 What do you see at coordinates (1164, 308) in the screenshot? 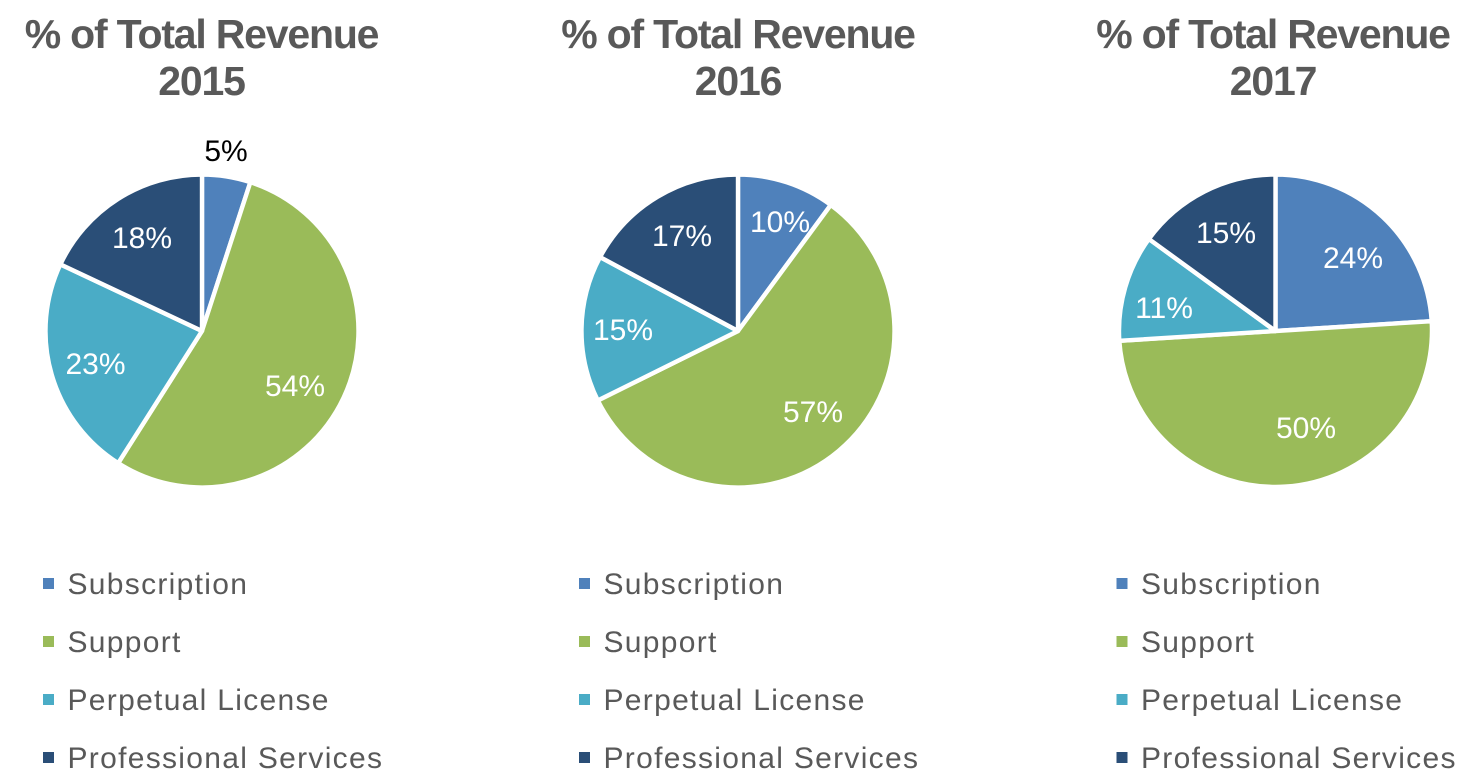
I see `svg-text: 11%` at bounding box center [1164, 308].